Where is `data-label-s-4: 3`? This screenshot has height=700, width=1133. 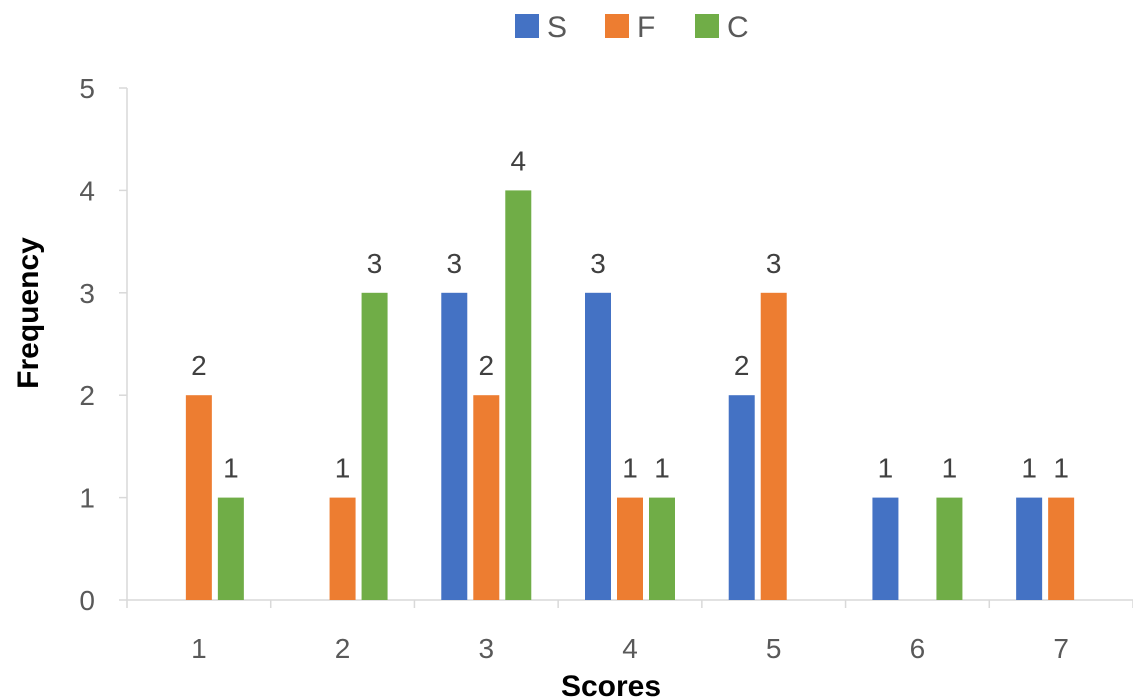 data-label-s-4: 3 is located at coordinates (598, 263).